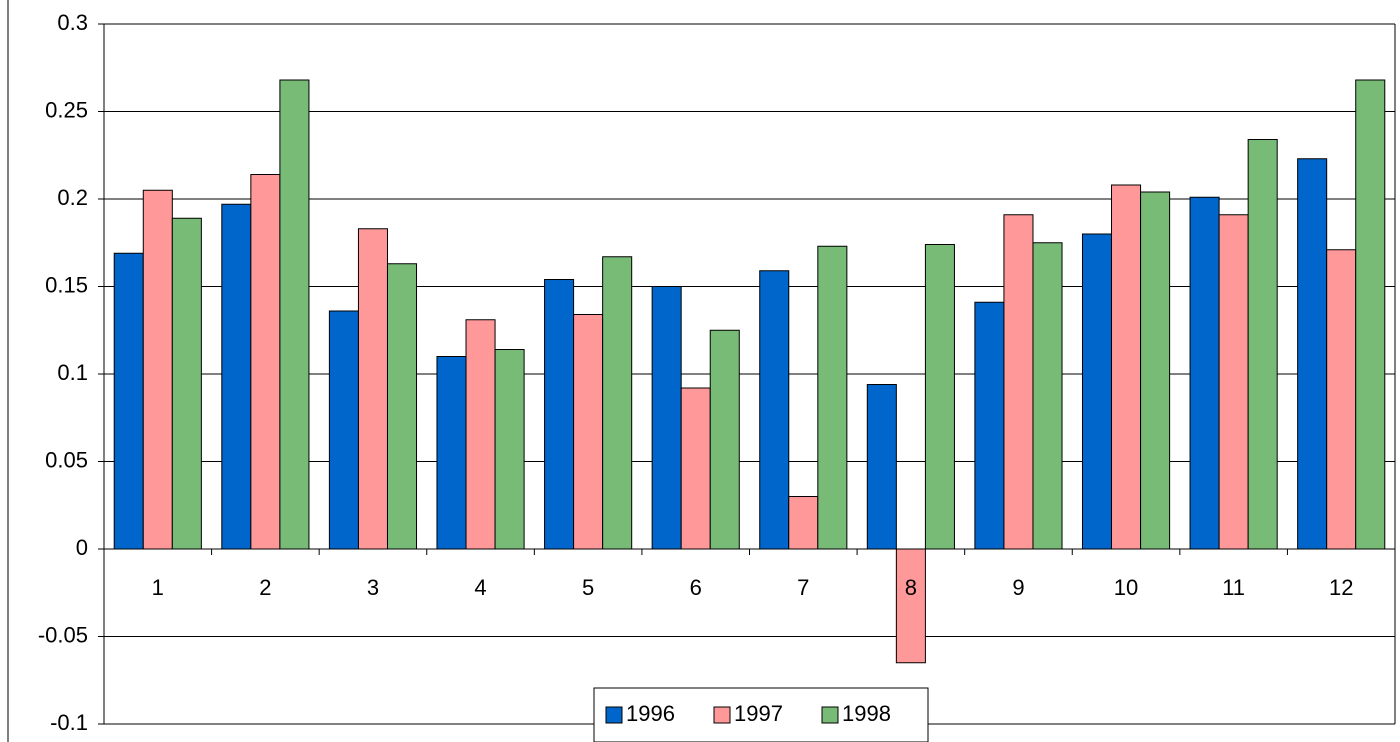 The width and height of the screenshot is (1400, 742). Describe the element at coordinates (866, 713) in the screenshot. I see `legend-label: 1998` at that location.